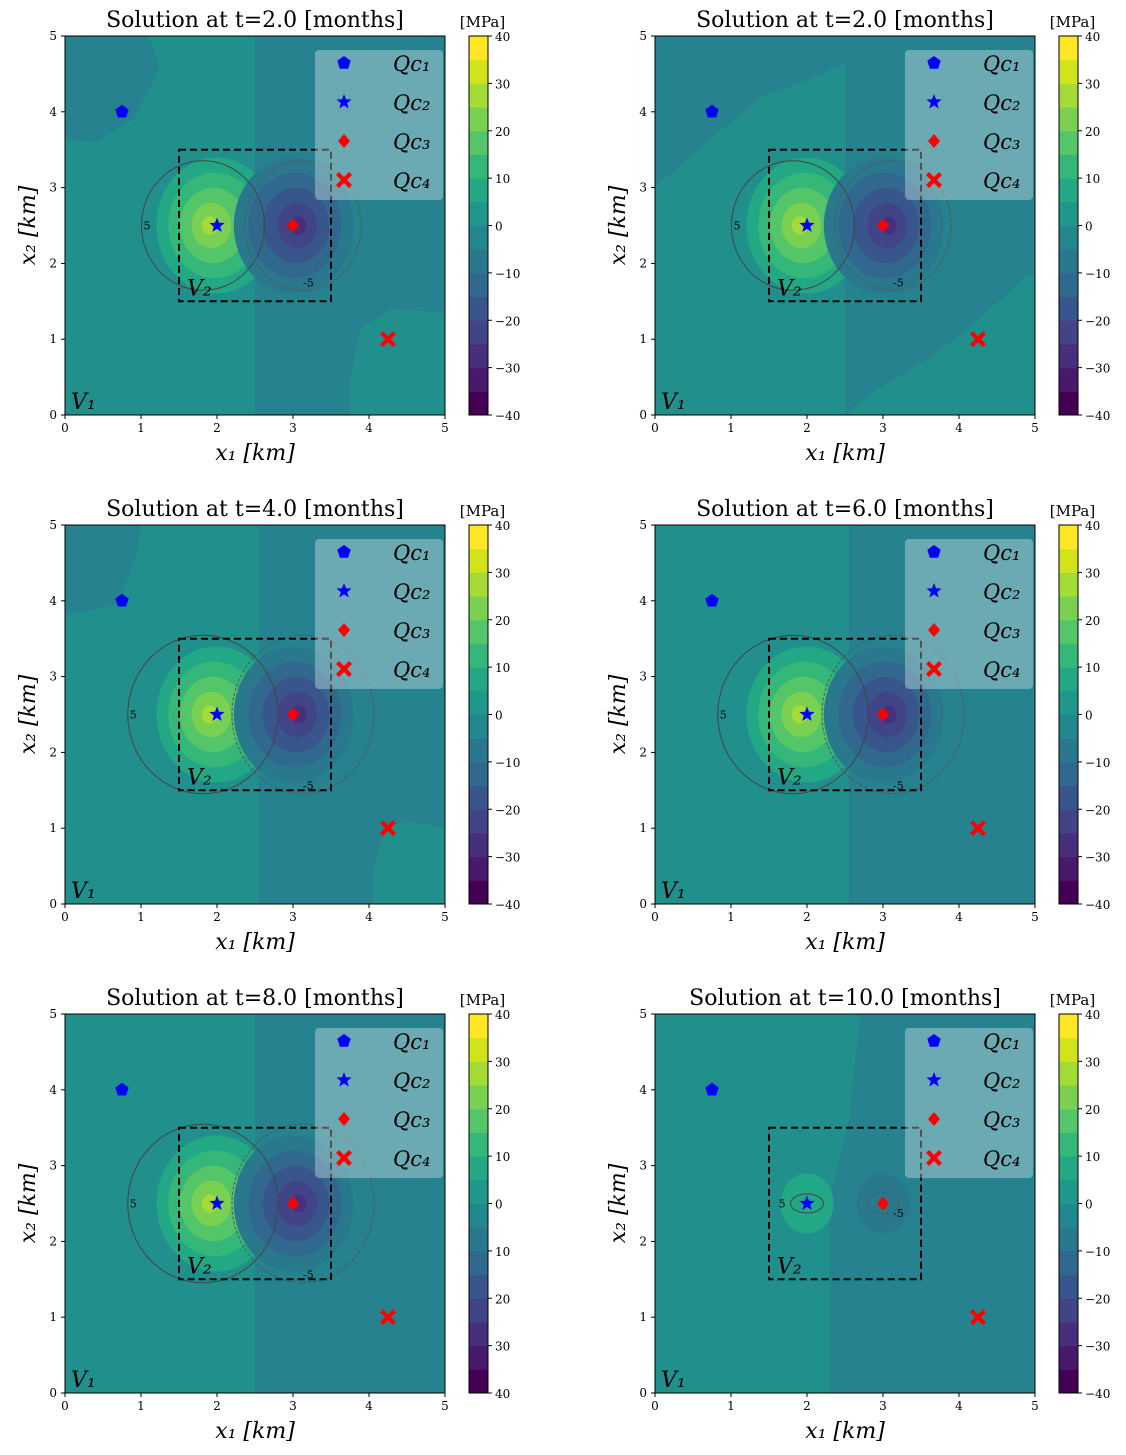 This screenshot has width=1126, height=1455. I want to click on x-tick-label: 0, so click(655, 917).